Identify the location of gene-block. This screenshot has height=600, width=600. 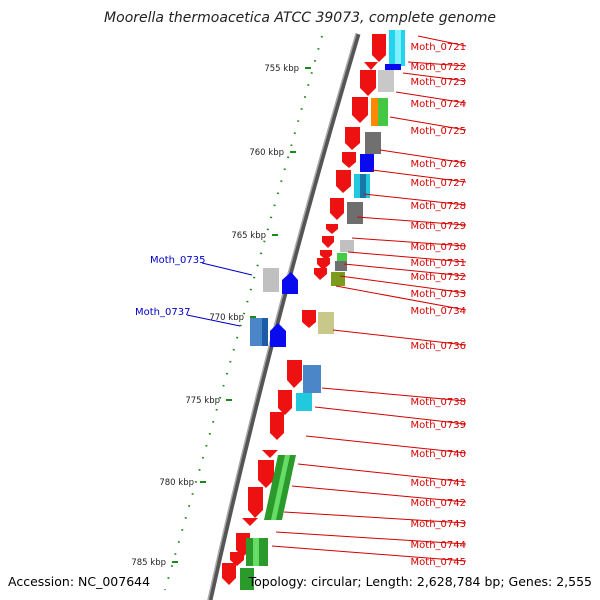
(271, 280).